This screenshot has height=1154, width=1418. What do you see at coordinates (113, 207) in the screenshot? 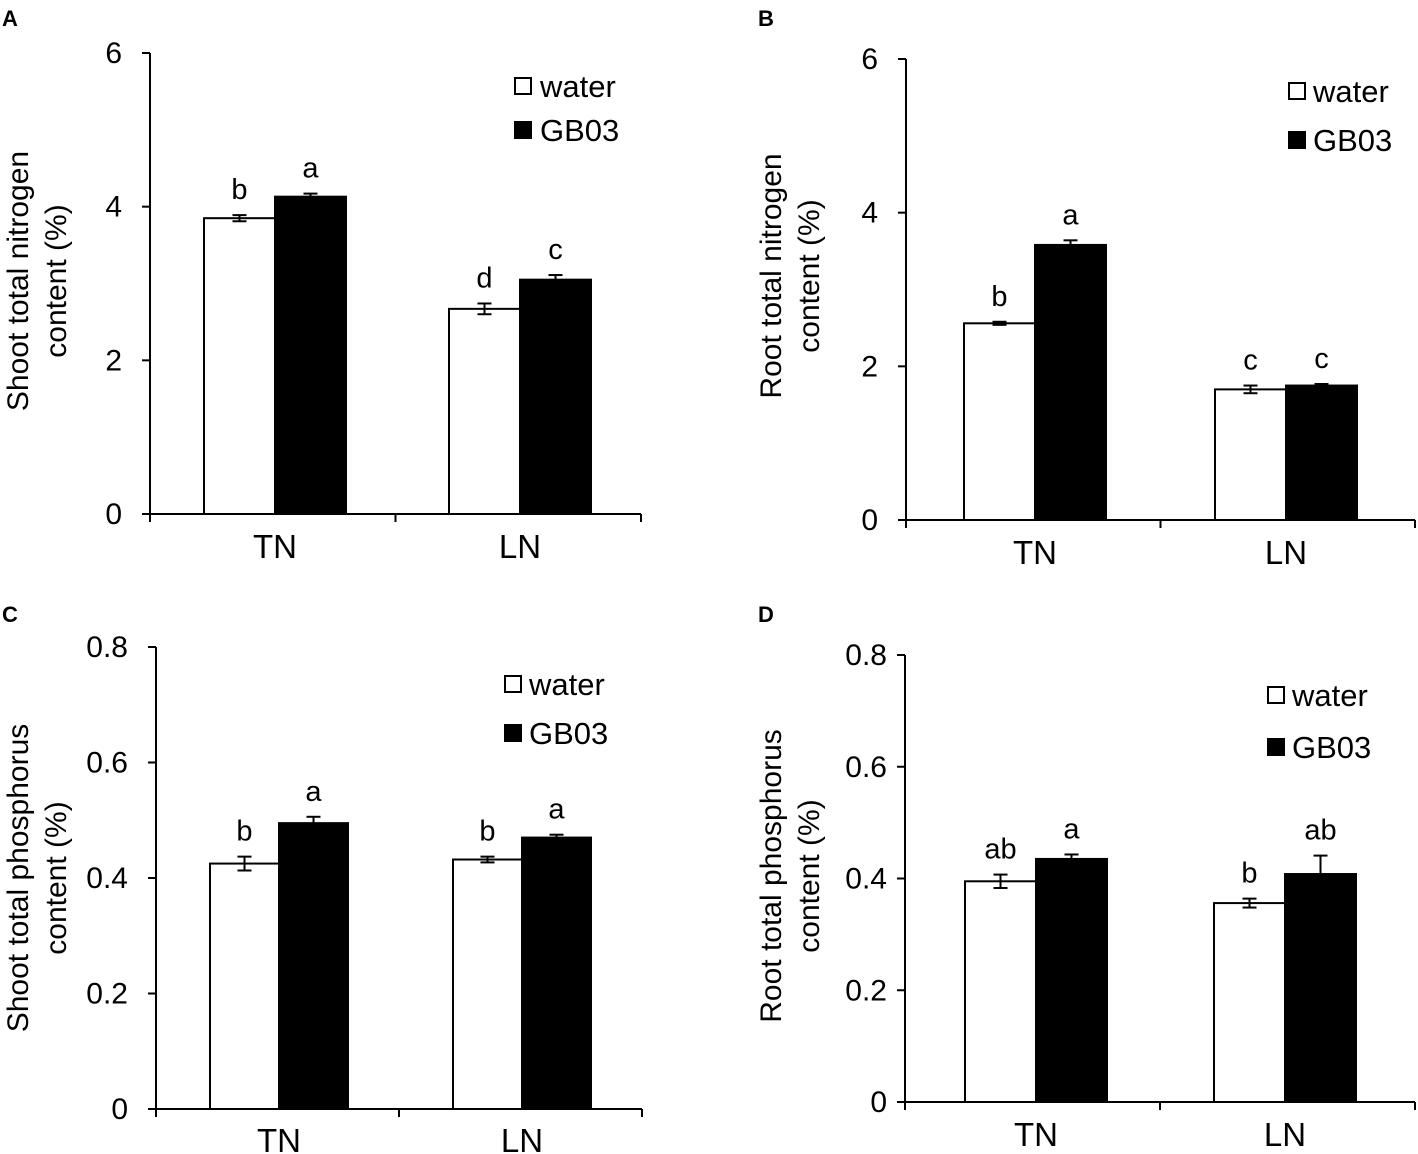
I see `y-tick-label: 4` at bounding box center [113, 207].